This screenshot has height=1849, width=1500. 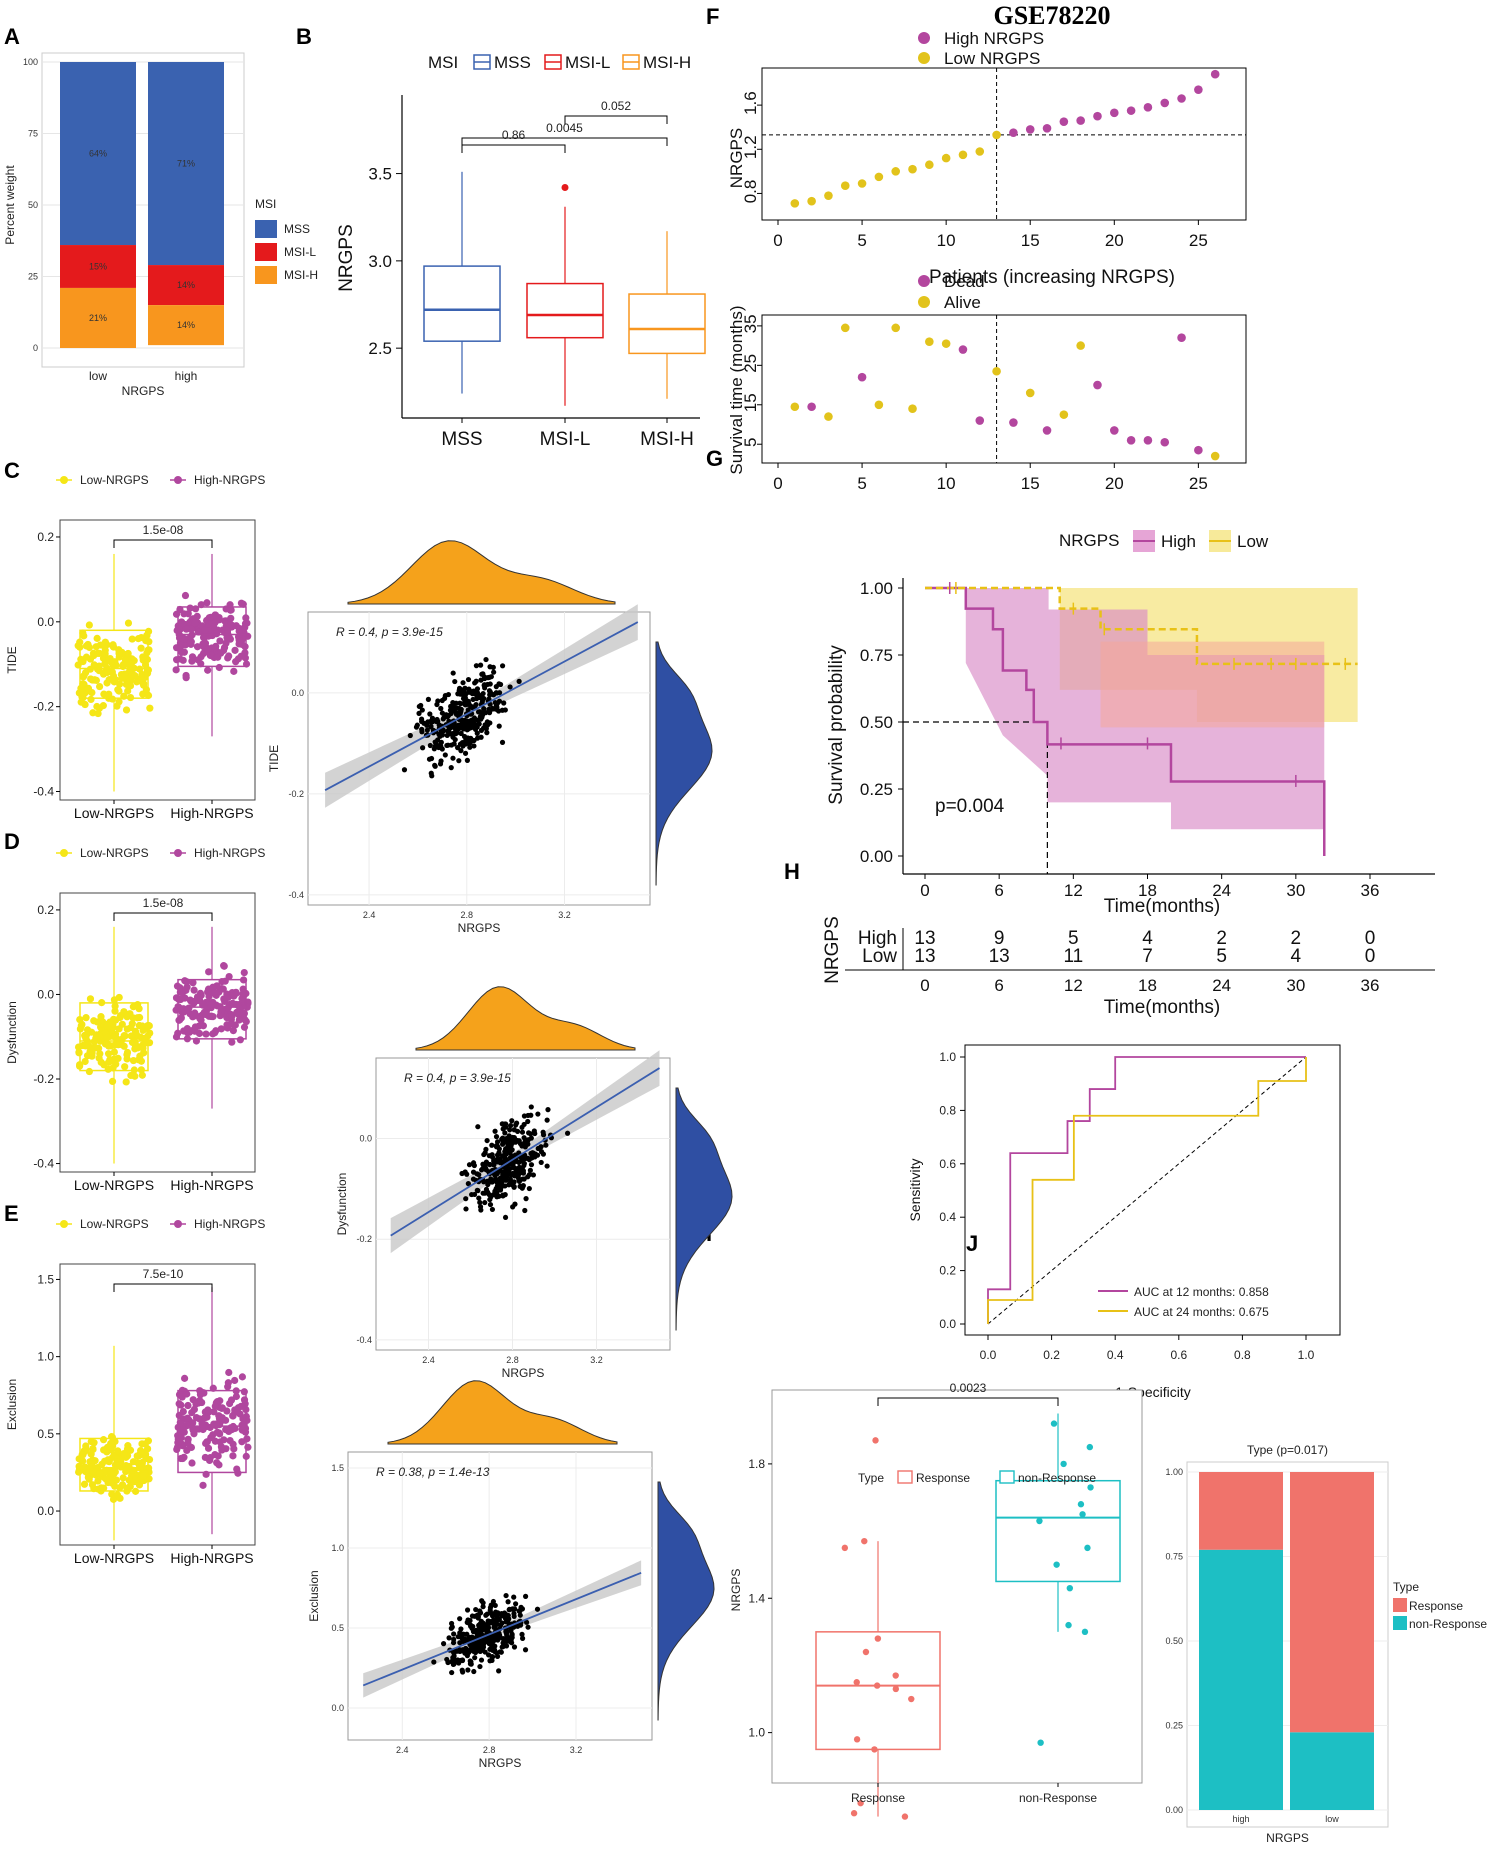 I want to click on box-MSI-L, so click(x=565, y=310).